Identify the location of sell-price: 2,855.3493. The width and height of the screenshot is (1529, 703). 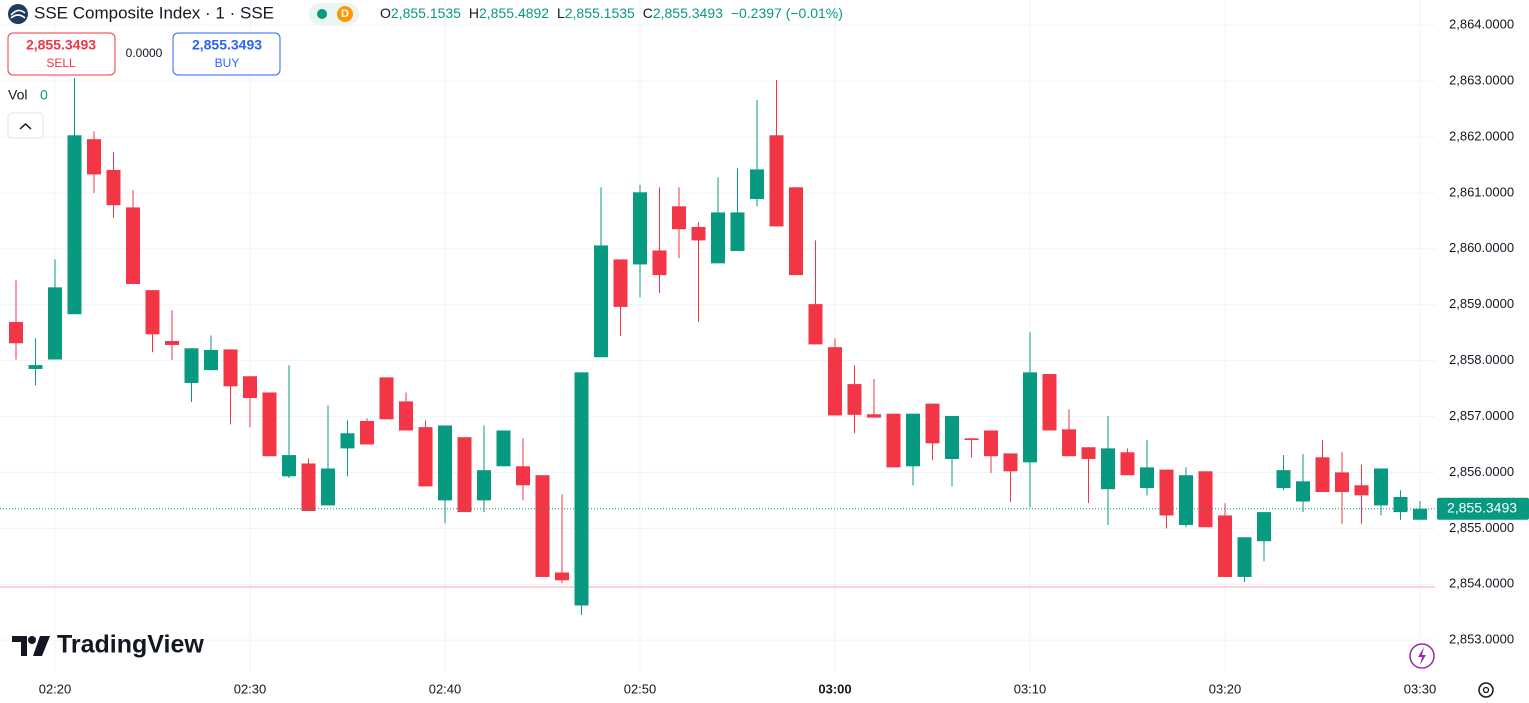
(61, 45).